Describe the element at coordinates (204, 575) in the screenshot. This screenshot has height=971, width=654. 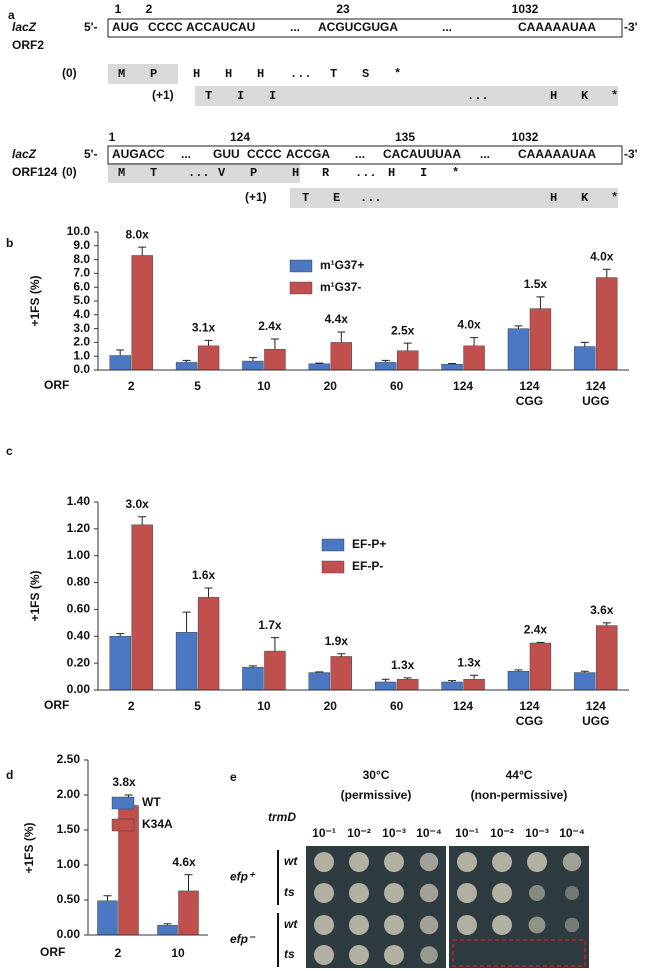
I see `fold-change: 1.6x` at that location.